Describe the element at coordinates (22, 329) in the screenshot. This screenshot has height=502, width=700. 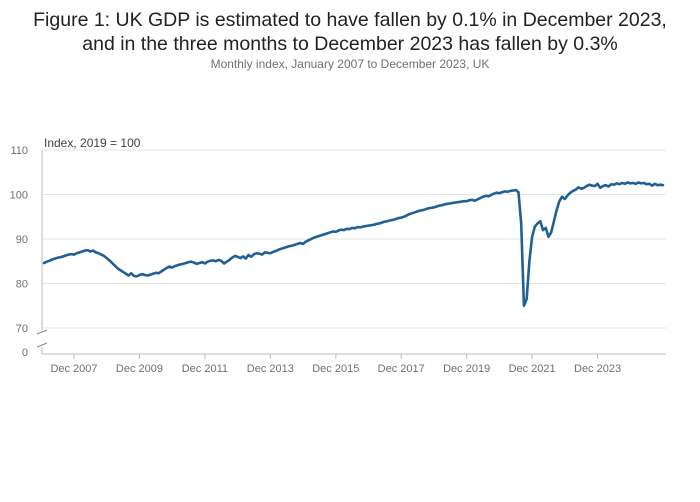
I see `y-tick-label-70: 70` at that location.